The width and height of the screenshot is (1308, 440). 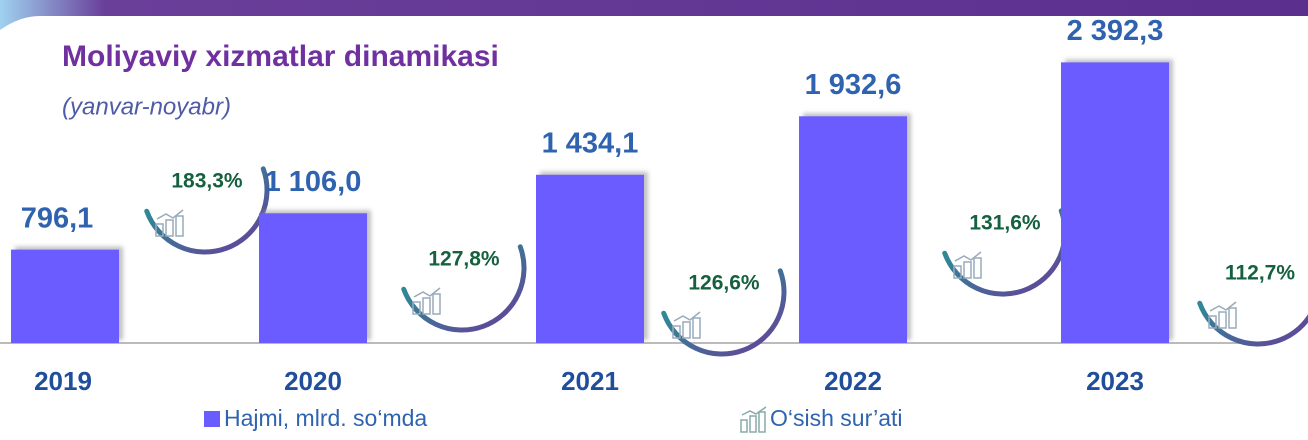 What do you see at coordinates (1005, 223) in the screenshot?
I see `growth-label: 131,6%` at bounding box center [1005, 223].